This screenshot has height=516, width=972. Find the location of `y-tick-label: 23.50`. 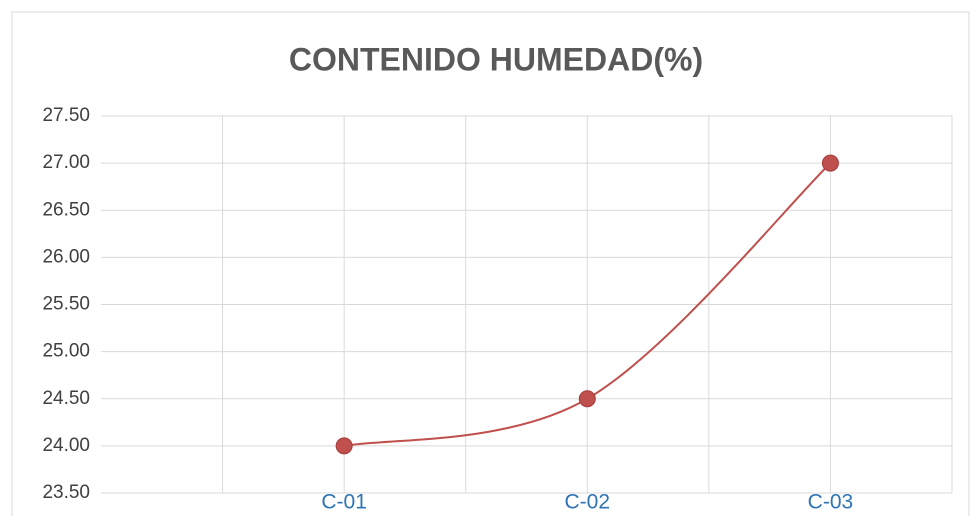

y-tick-label: 23.50 is located at coordinates (66, 492).